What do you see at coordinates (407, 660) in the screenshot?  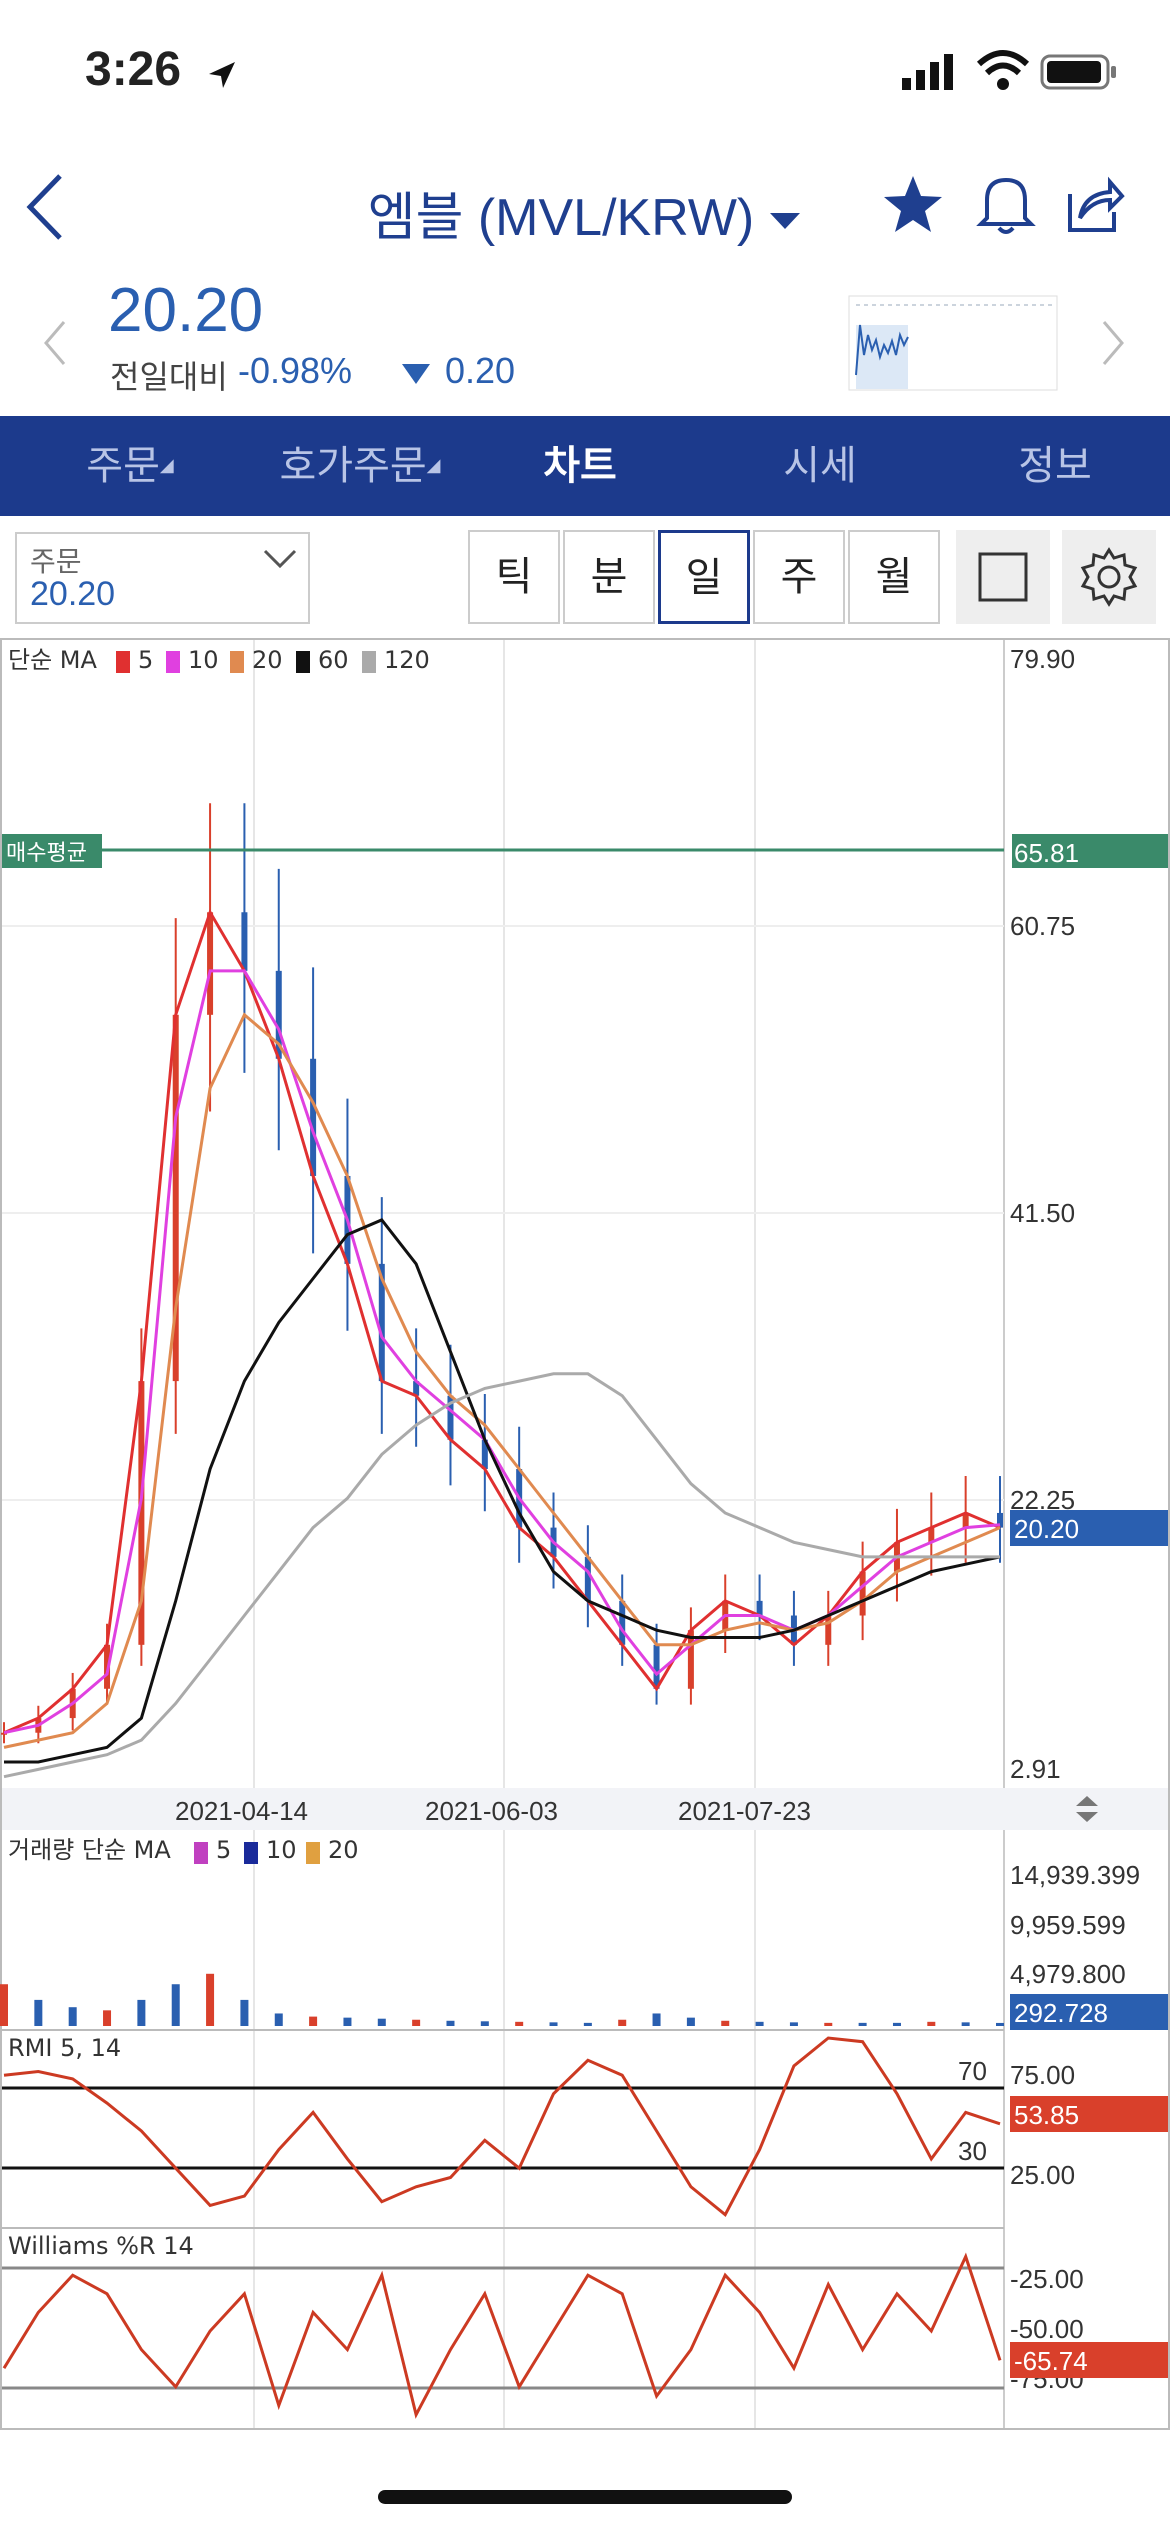 I see `ma120-label: 120` at bounding box center [407, 660].